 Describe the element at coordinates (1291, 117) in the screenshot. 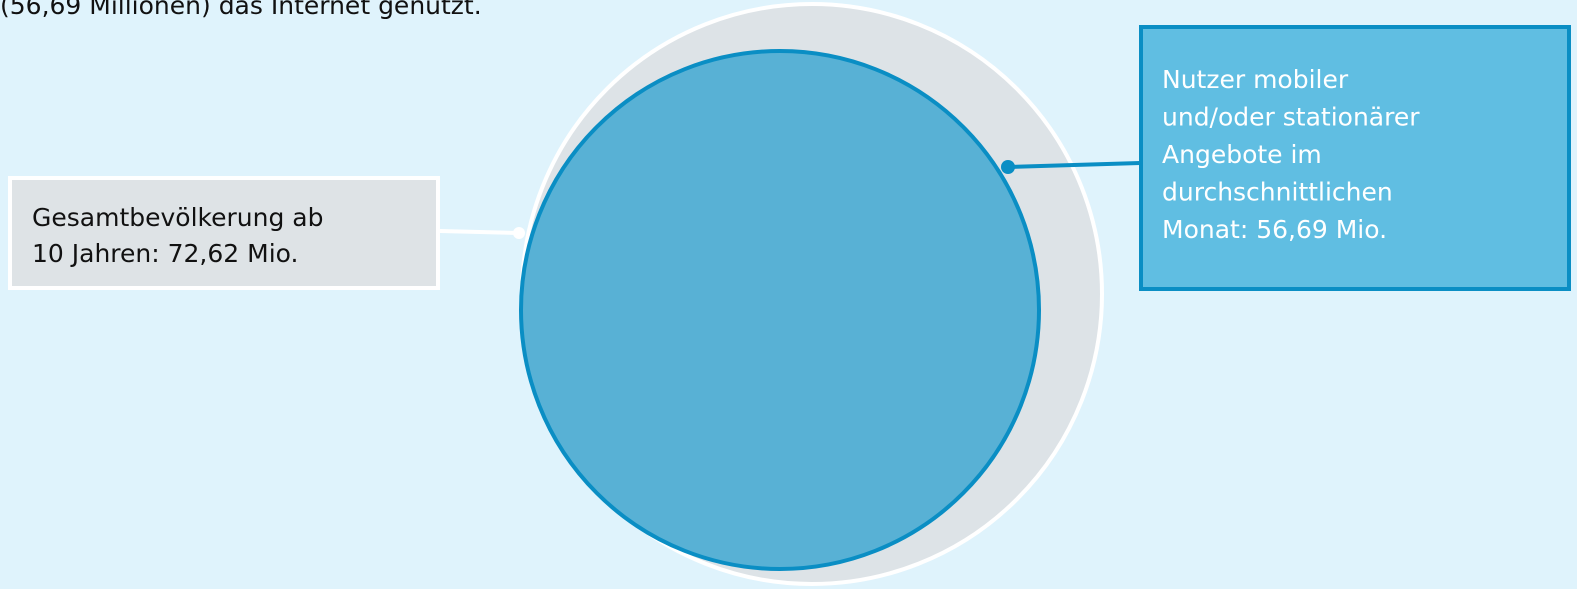

I see `users-label: und/oder stationärer` at that location.